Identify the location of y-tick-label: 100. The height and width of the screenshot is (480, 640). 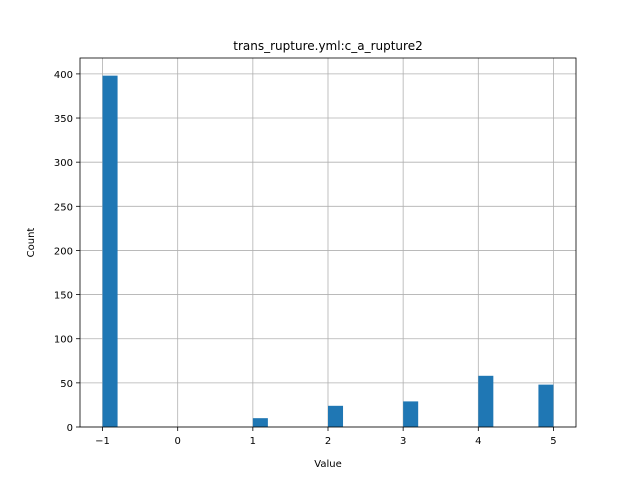
(63, 340).